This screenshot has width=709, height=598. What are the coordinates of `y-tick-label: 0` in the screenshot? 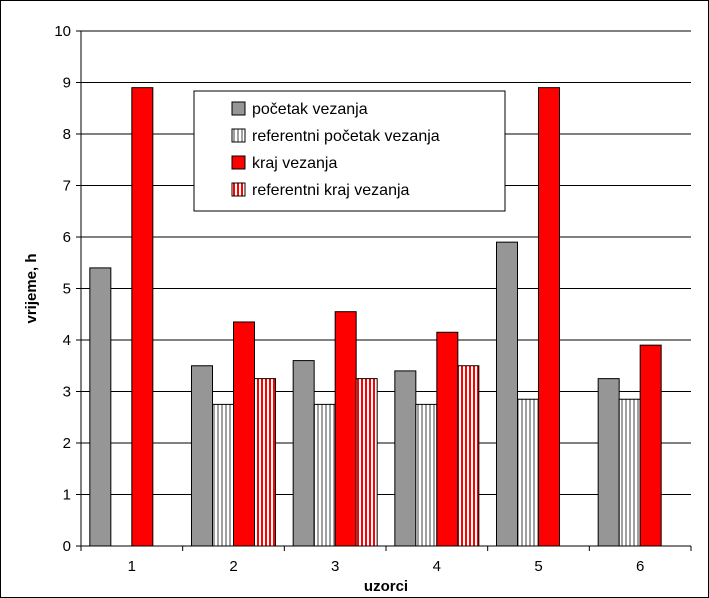 It's located at (67, 546).